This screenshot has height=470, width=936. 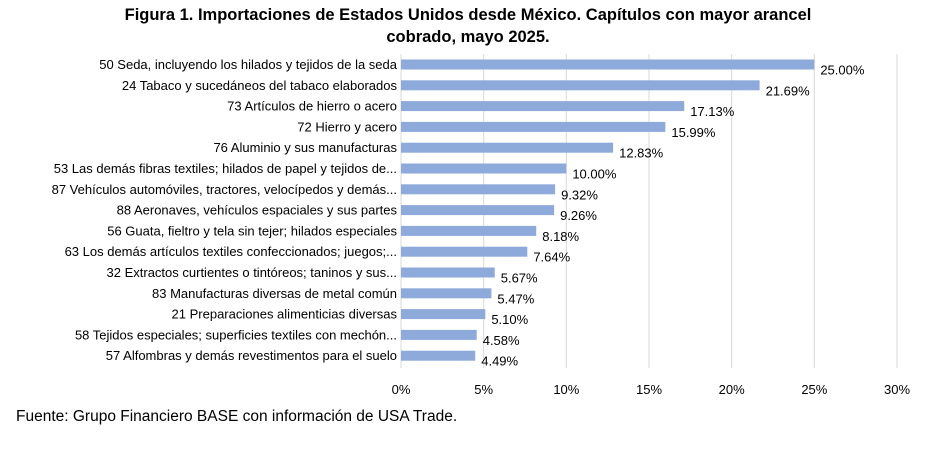 What do you see at coordinates (347, 126) in the screenshot?
I see `category-label: 72 Hierro y acero` at bounding box center [347, 126].